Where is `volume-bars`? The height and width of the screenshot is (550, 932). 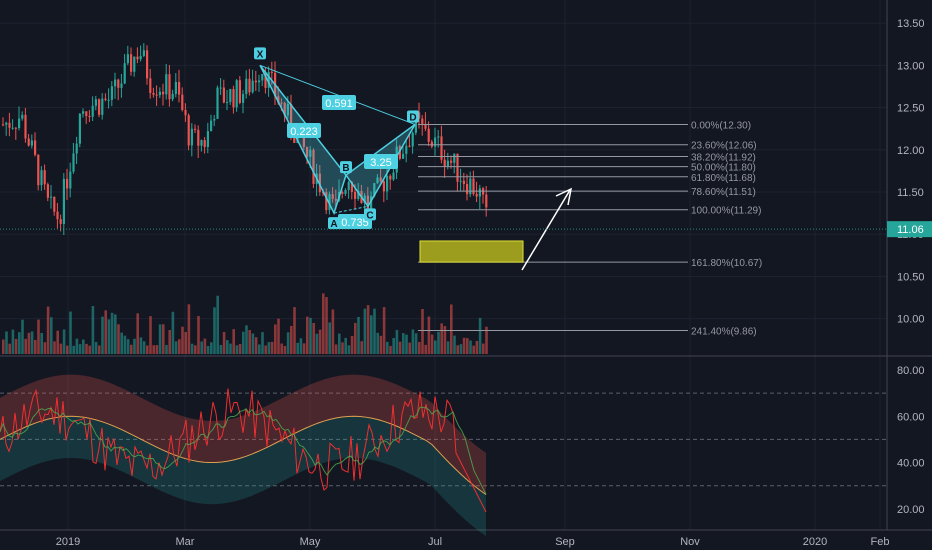 volume-bars is located at coordinates (245, 323).